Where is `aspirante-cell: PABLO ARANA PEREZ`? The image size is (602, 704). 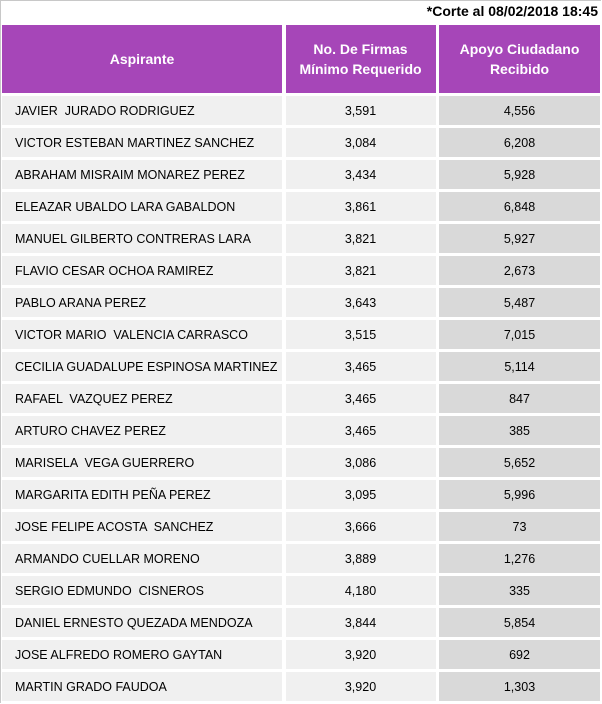 aspirante-cell: PABLO ARANA PEREZ is located at coordinates (142, 302).